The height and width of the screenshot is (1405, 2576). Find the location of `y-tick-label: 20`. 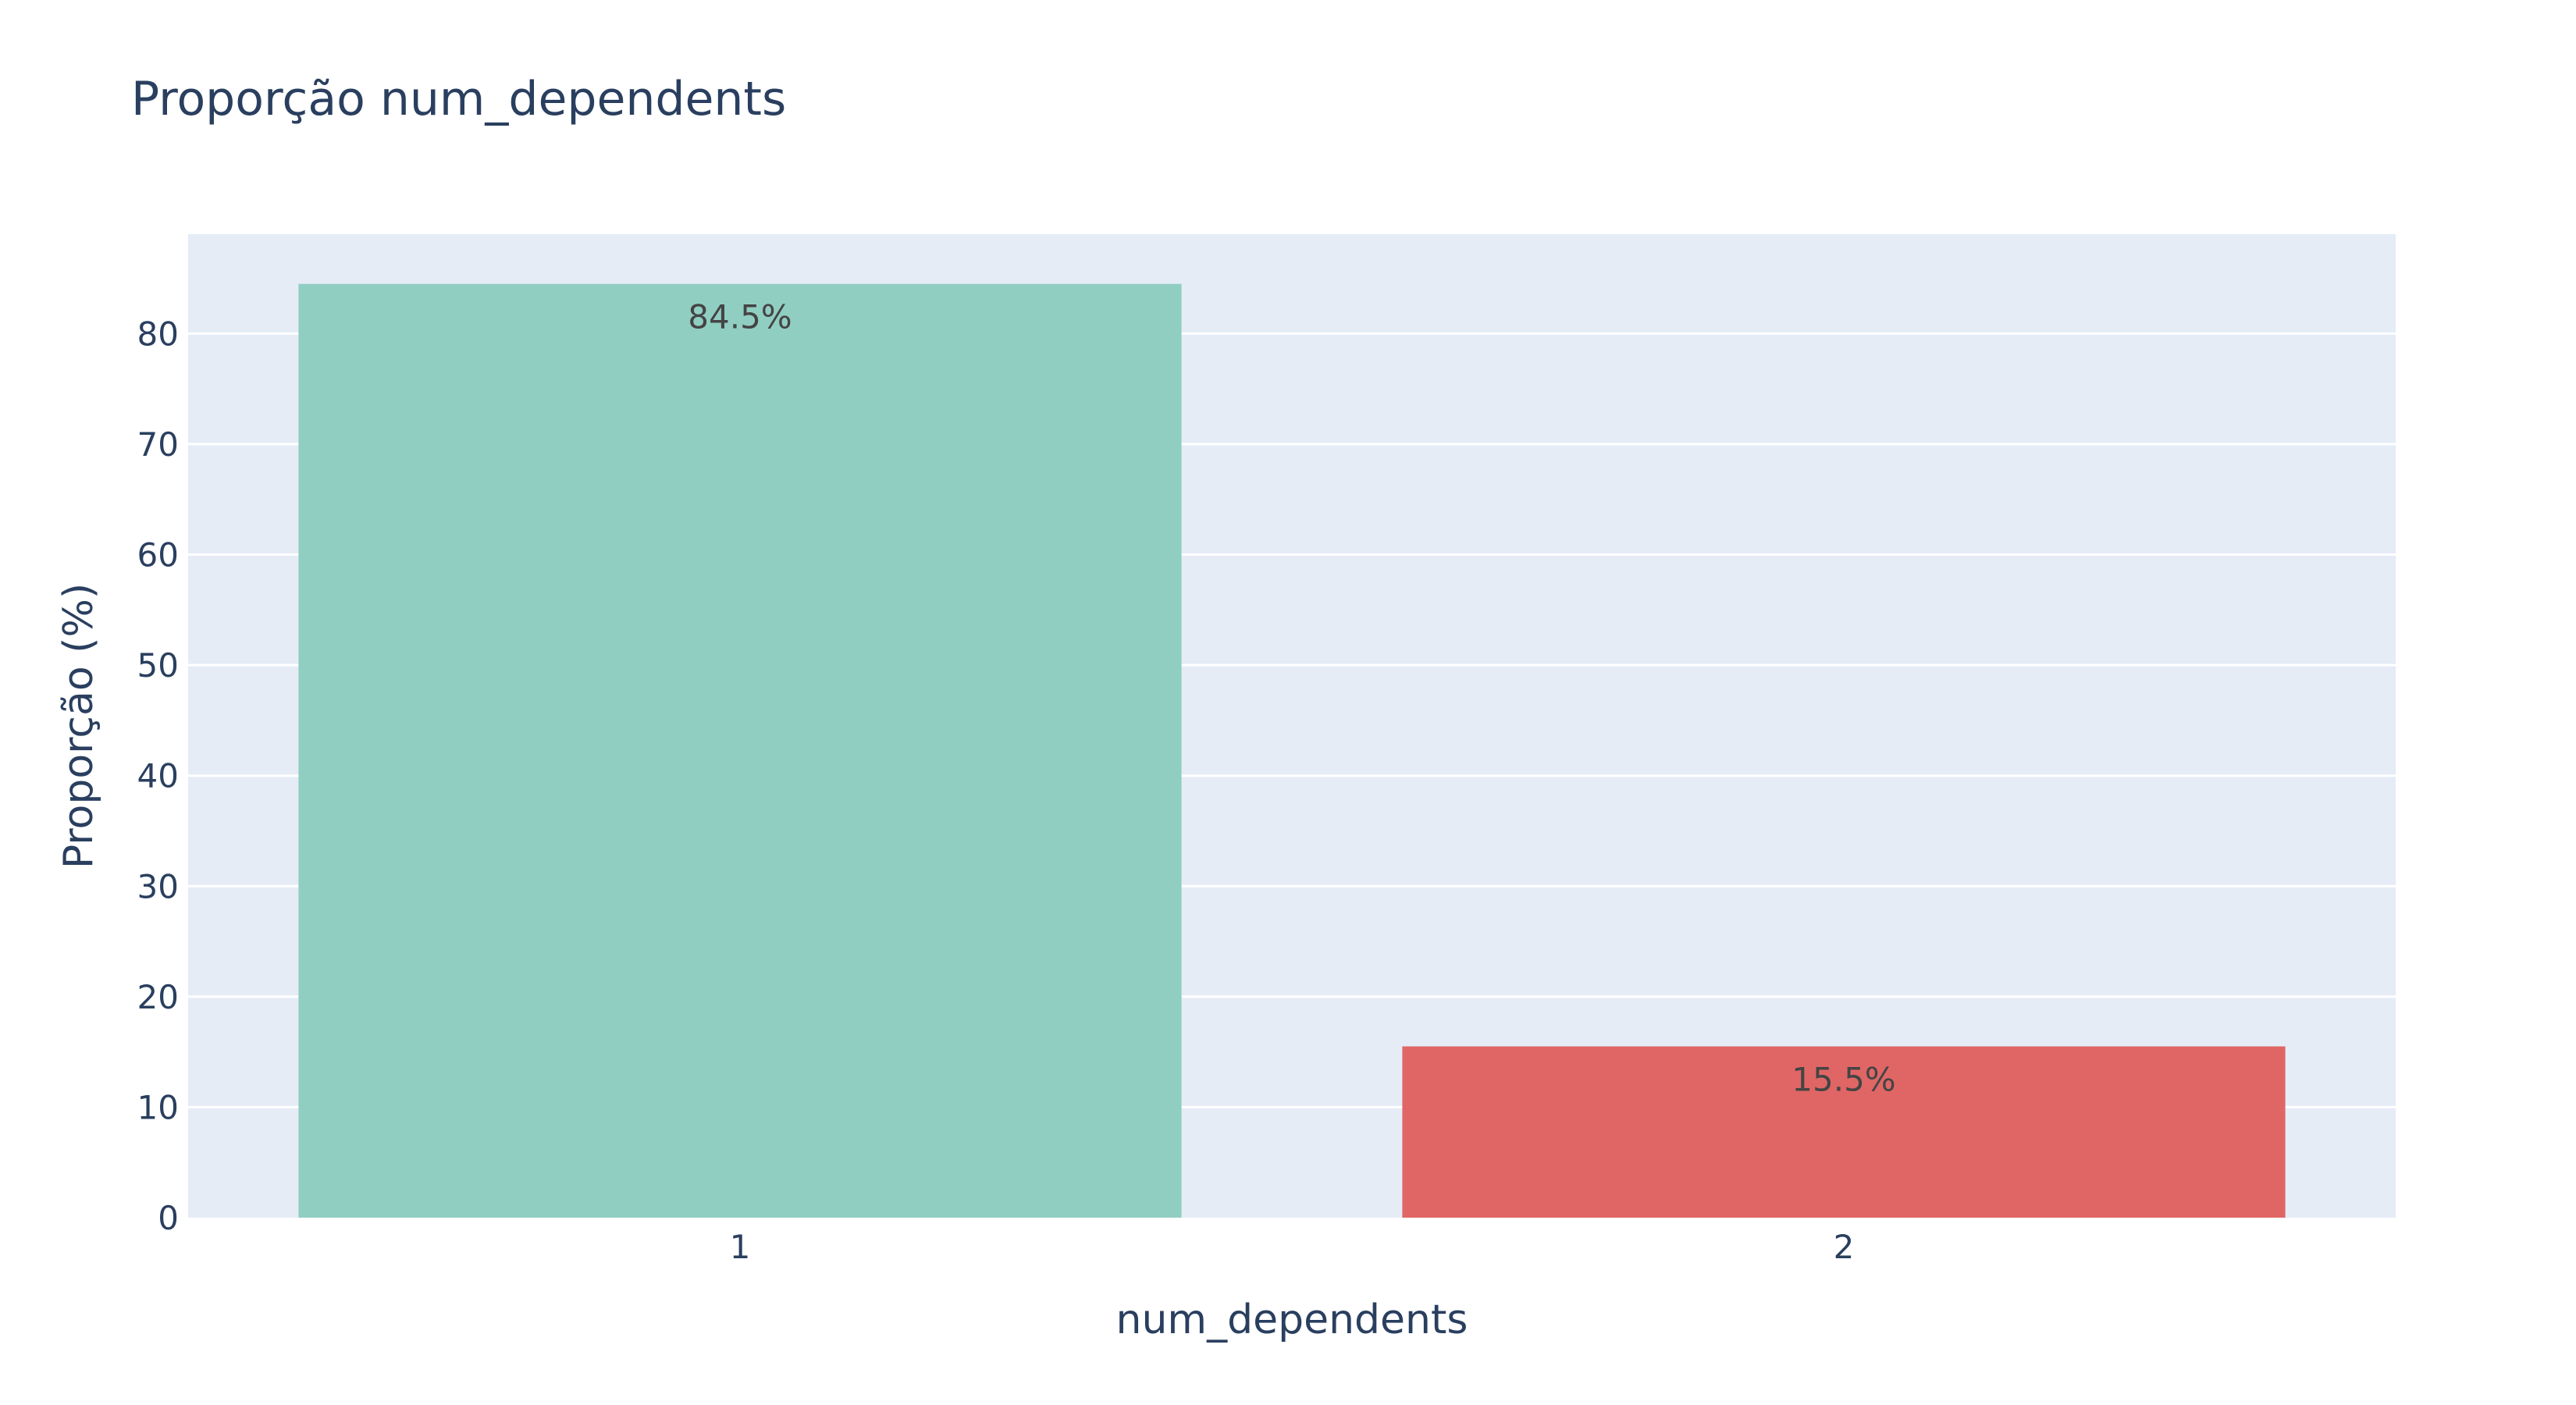

y-tick-label: 20 is located at coordinates (158, 997).